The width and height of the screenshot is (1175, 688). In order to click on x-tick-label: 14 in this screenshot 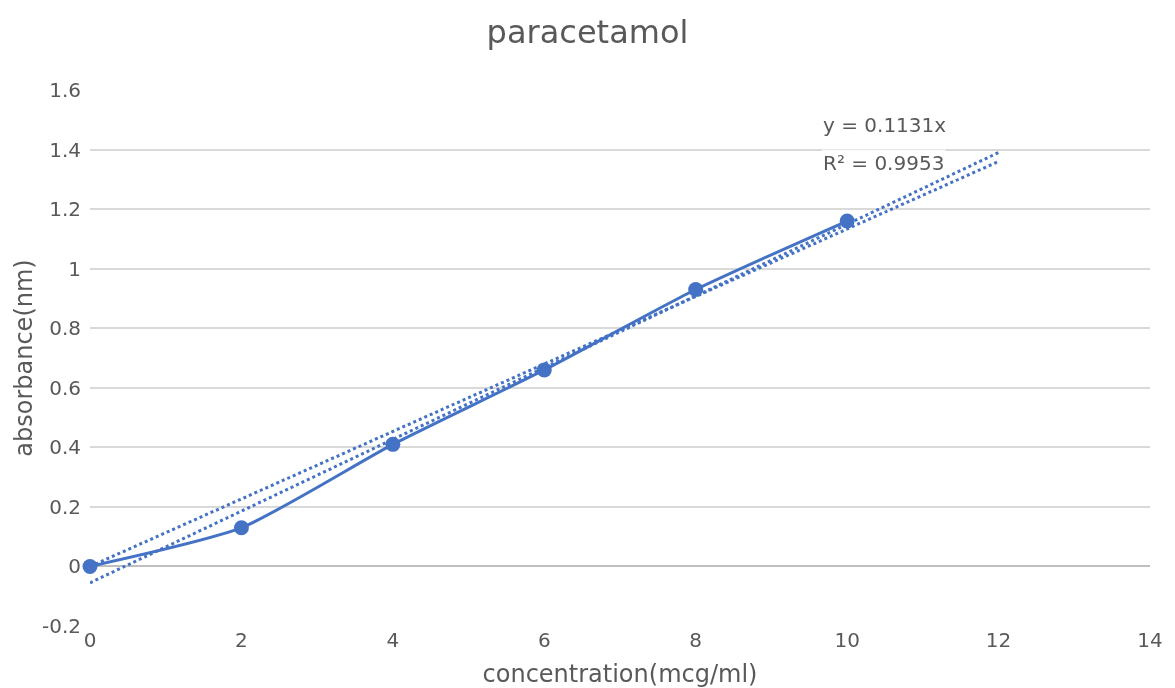, I will do `click(1150, 640)`.